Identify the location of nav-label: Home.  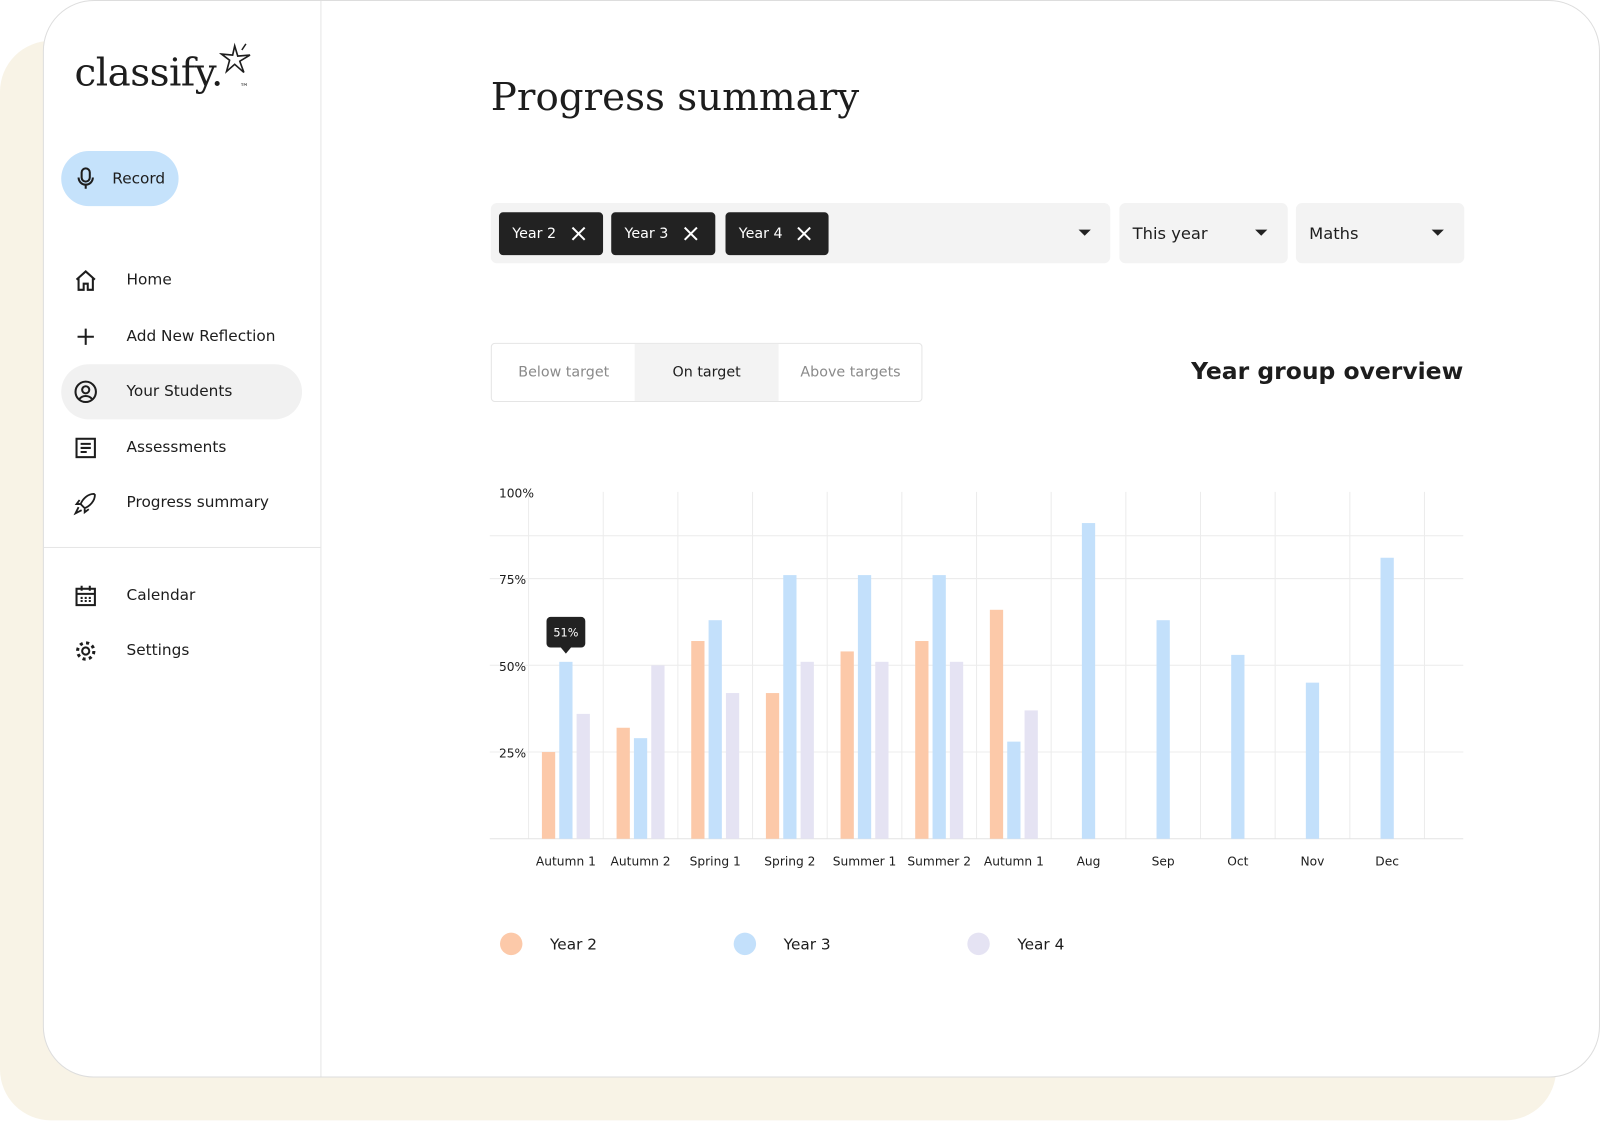
(149, 279).